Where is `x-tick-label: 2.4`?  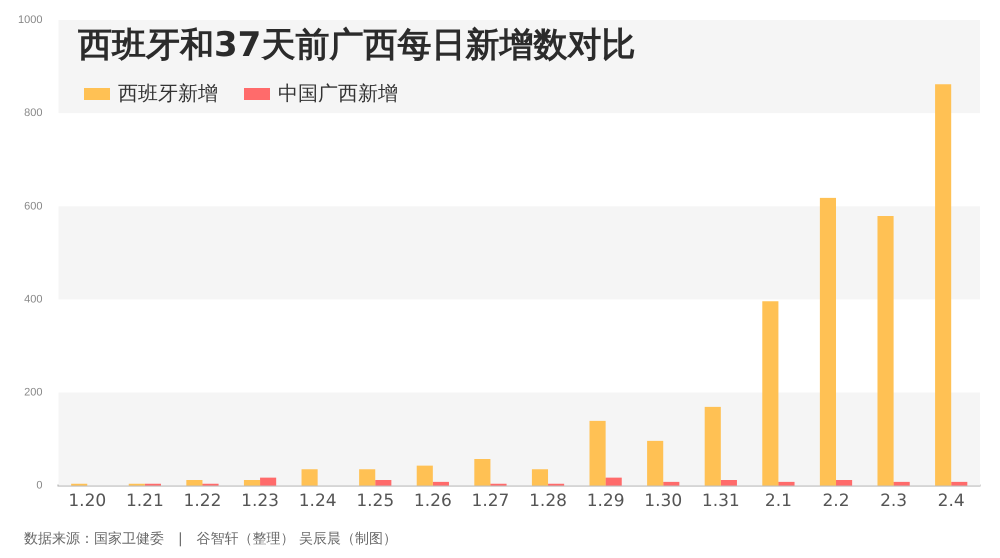
x-tick-label: 2.4 is located at coordinates (951, 501).